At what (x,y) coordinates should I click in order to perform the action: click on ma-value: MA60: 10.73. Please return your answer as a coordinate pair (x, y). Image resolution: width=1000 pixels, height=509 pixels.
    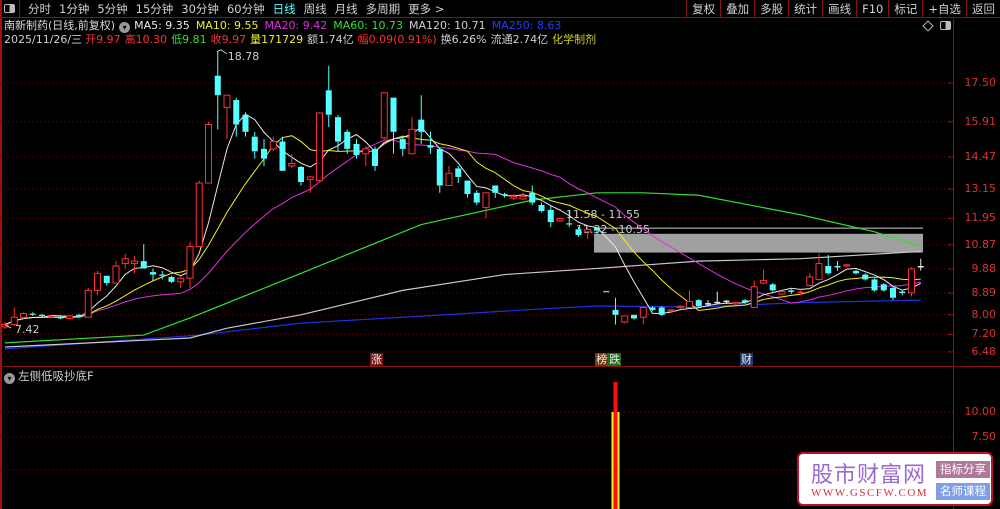
    Looking at the image, I should click on (368, 25).